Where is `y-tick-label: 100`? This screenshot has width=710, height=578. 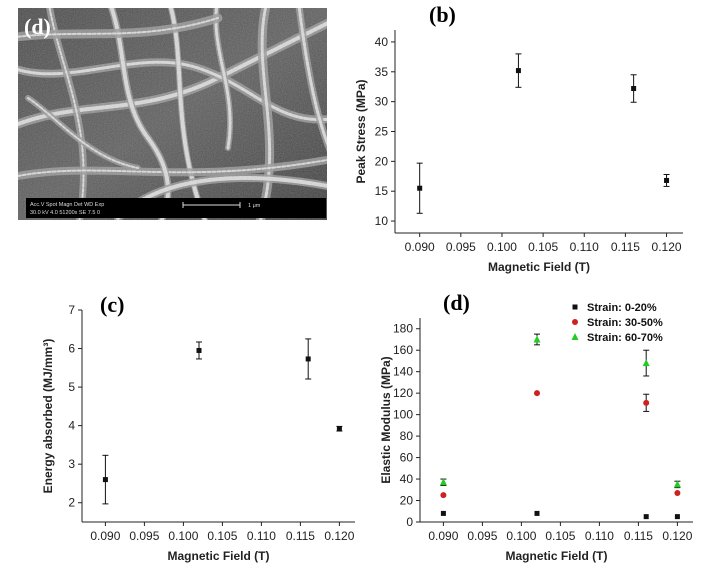
y-tick-label: 100 is located at coordinates (403, 415).